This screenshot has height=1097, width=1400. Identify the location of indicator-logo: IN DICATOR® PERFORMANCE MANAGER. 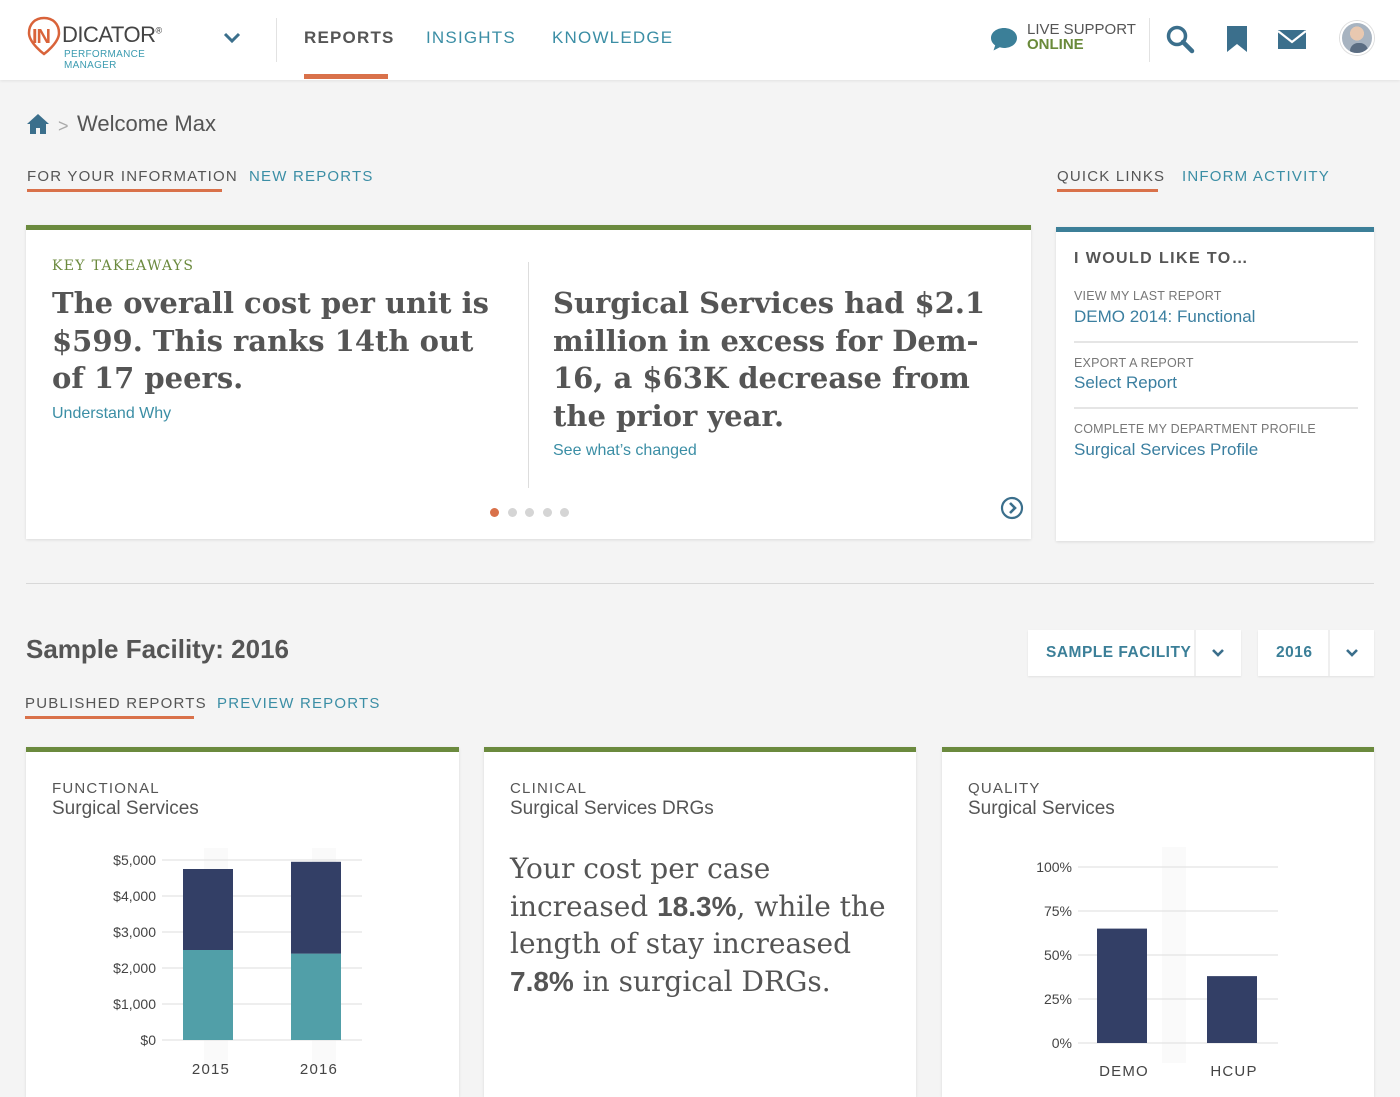
(106, 43).